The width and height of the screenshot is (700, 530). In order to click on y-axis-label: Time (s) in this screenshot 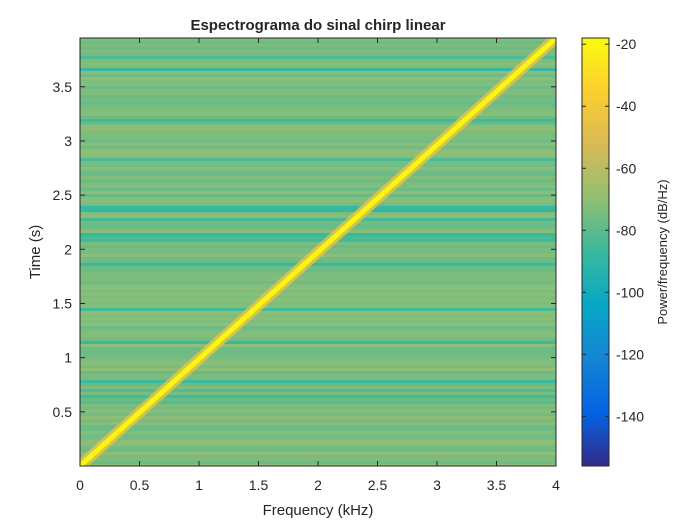, I will do `click(35, 252)`.